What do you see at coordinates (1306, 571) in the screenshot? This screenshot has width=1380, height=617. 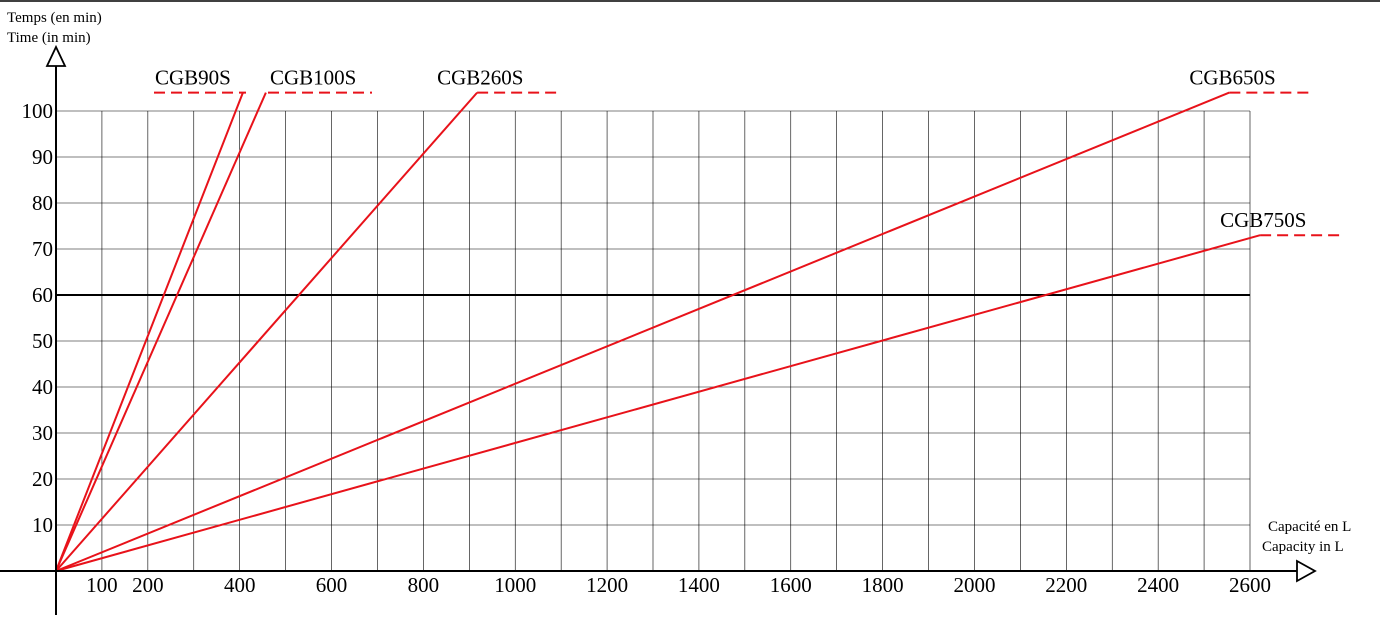 I see `x-axis-arrow` at bounding box center [1306, 571].